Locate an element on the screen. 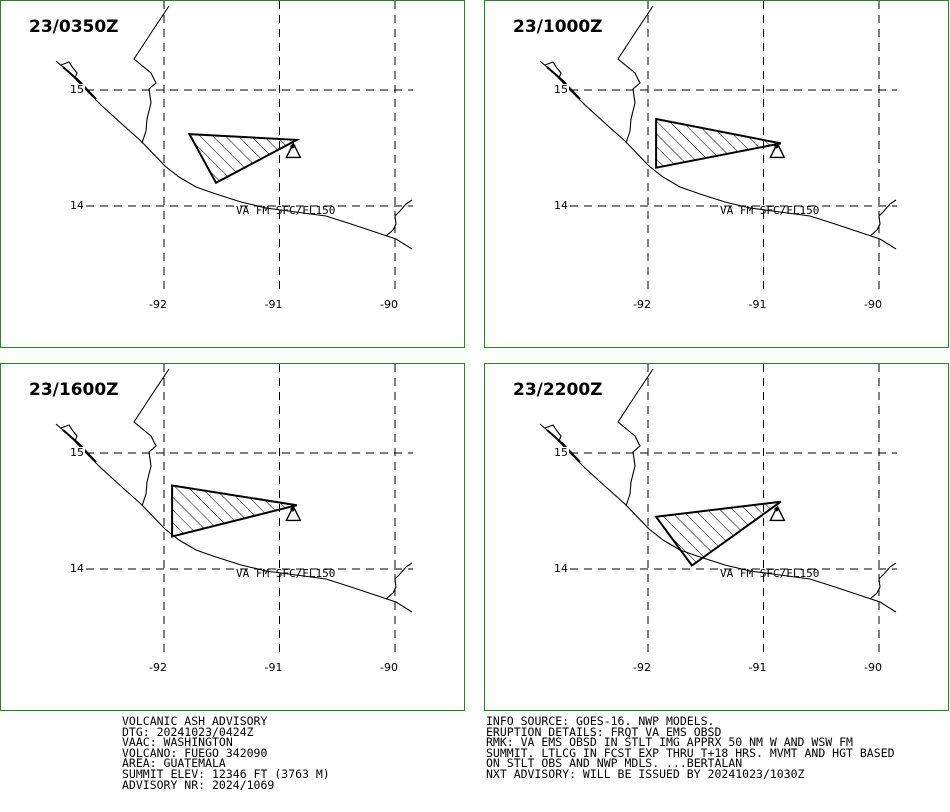 The image size is (950, 812). advisory-remark-line: INFO SOURCE: GOES-16. NWP MODELS. is located at coordinates (600, 721).